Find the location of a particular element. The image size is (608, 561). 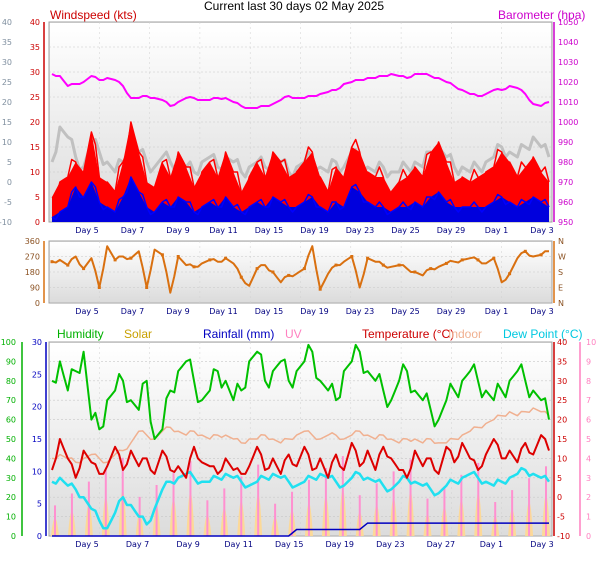

wind-far-left-axis-tick-label: 5 is located at coordinates (9, 162).